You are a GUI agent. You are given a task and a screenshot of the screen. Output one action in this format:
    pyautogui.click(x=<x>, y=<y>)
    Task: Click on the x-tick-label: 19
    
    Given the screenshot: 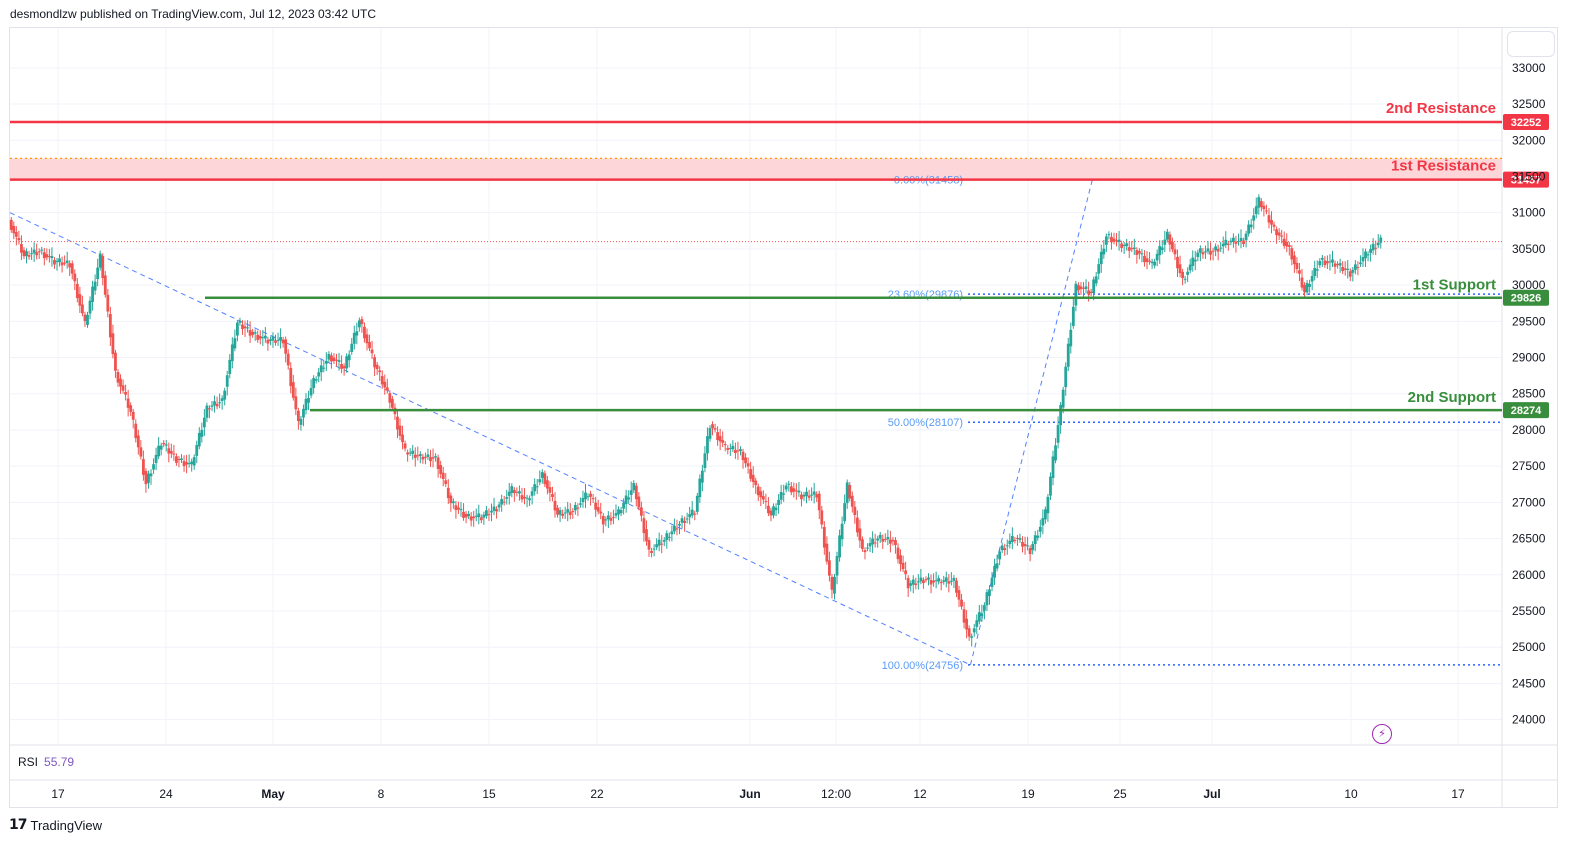 What is the action you would take?
    pyautogui.click(x=1028, y=794)
    